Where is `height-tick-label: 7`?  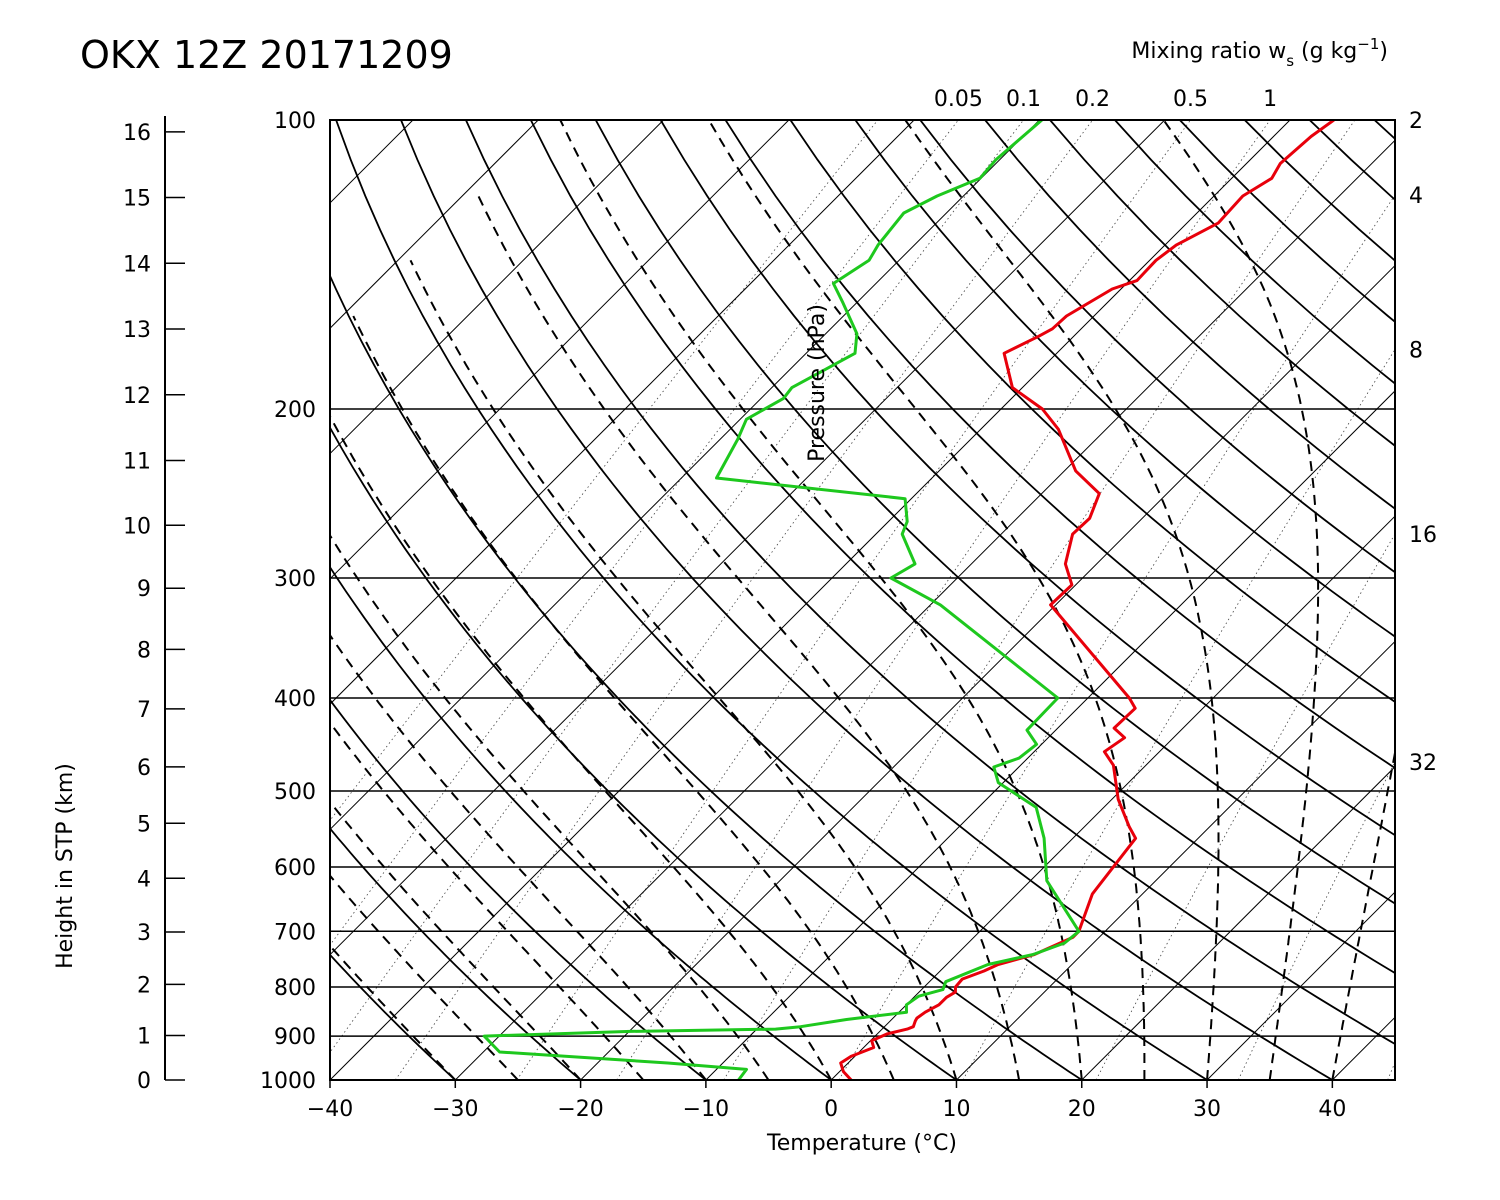
height-tick-label: 7 is located at coordinates (144, 710).